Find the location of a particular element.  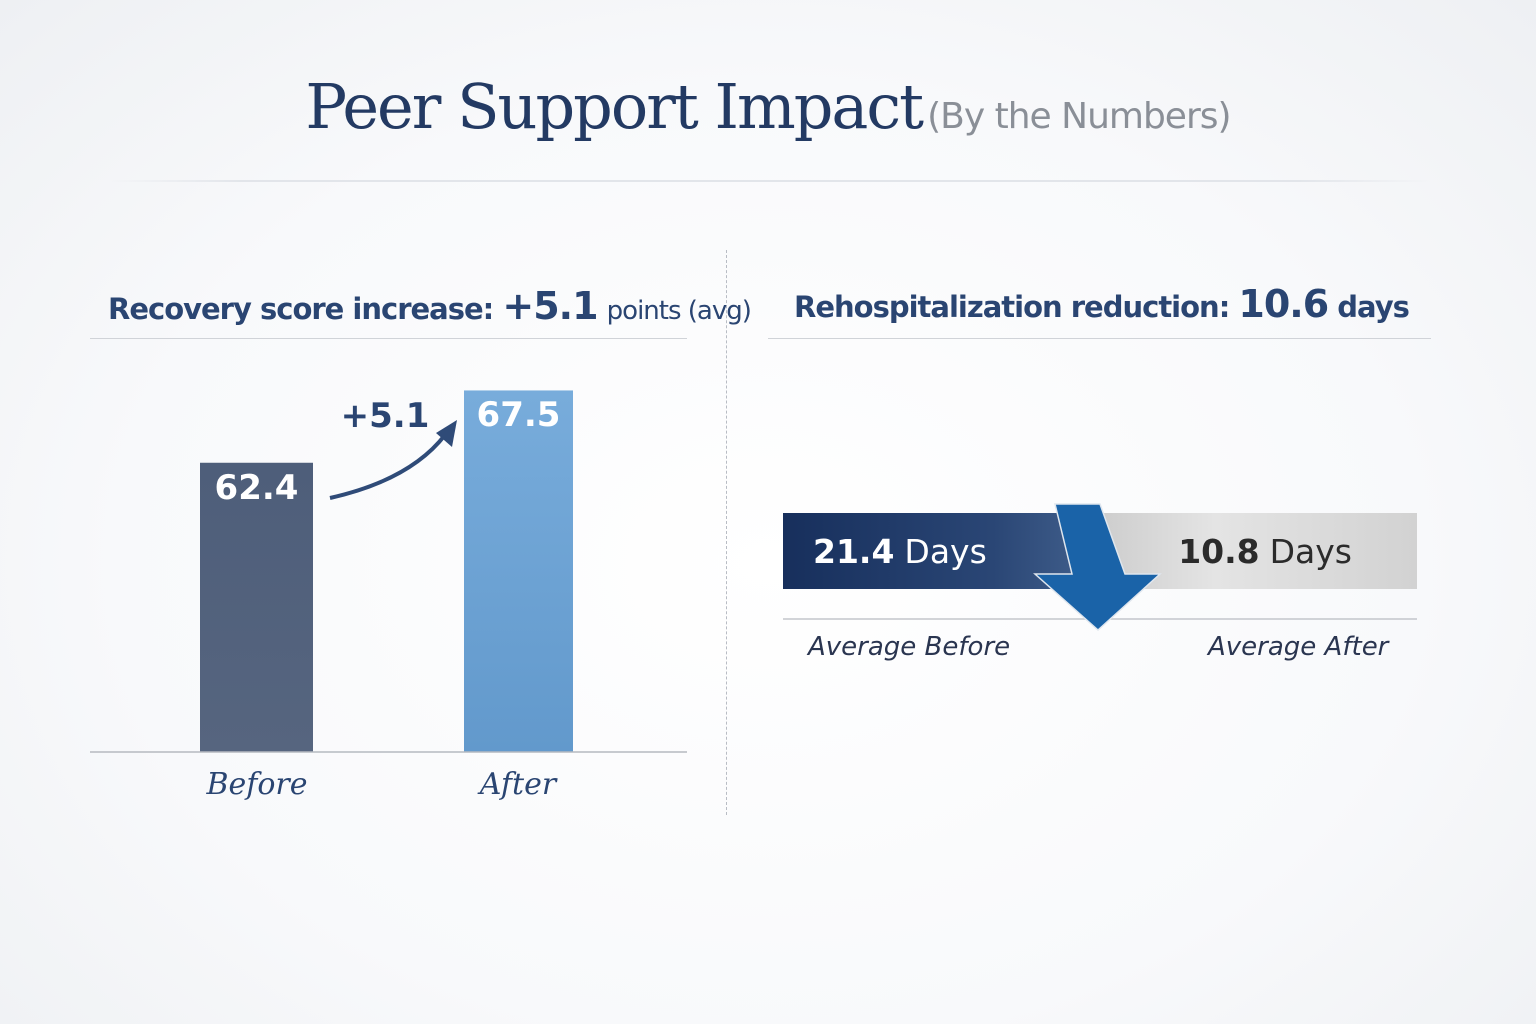

recovery-title-rule is located at coordinates (388, 338).